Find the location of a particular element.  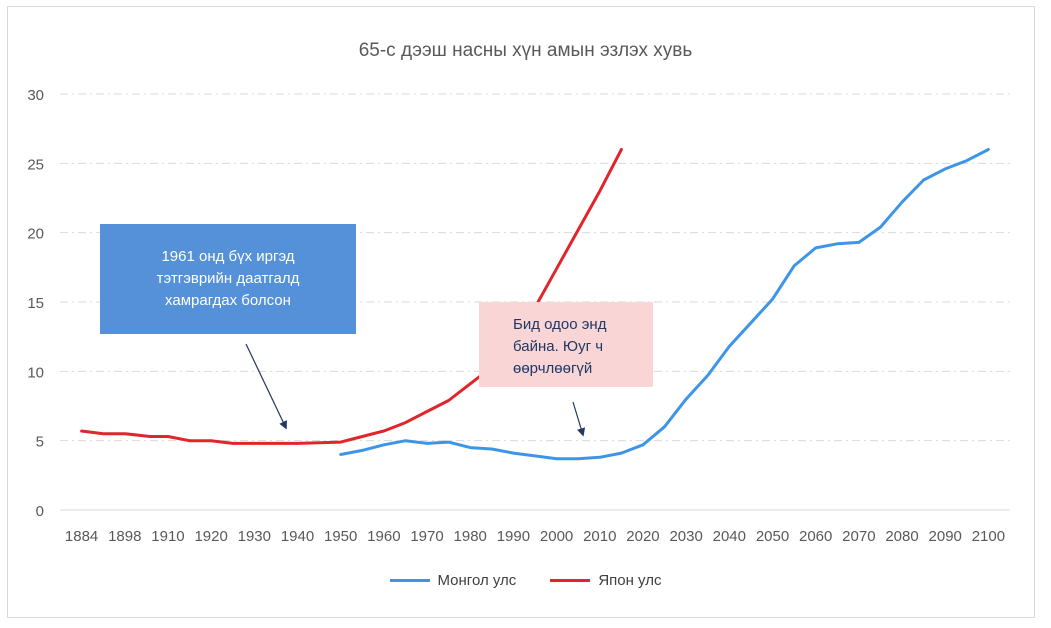

y-tick-label: 0 is located at coordinates (40, 511).